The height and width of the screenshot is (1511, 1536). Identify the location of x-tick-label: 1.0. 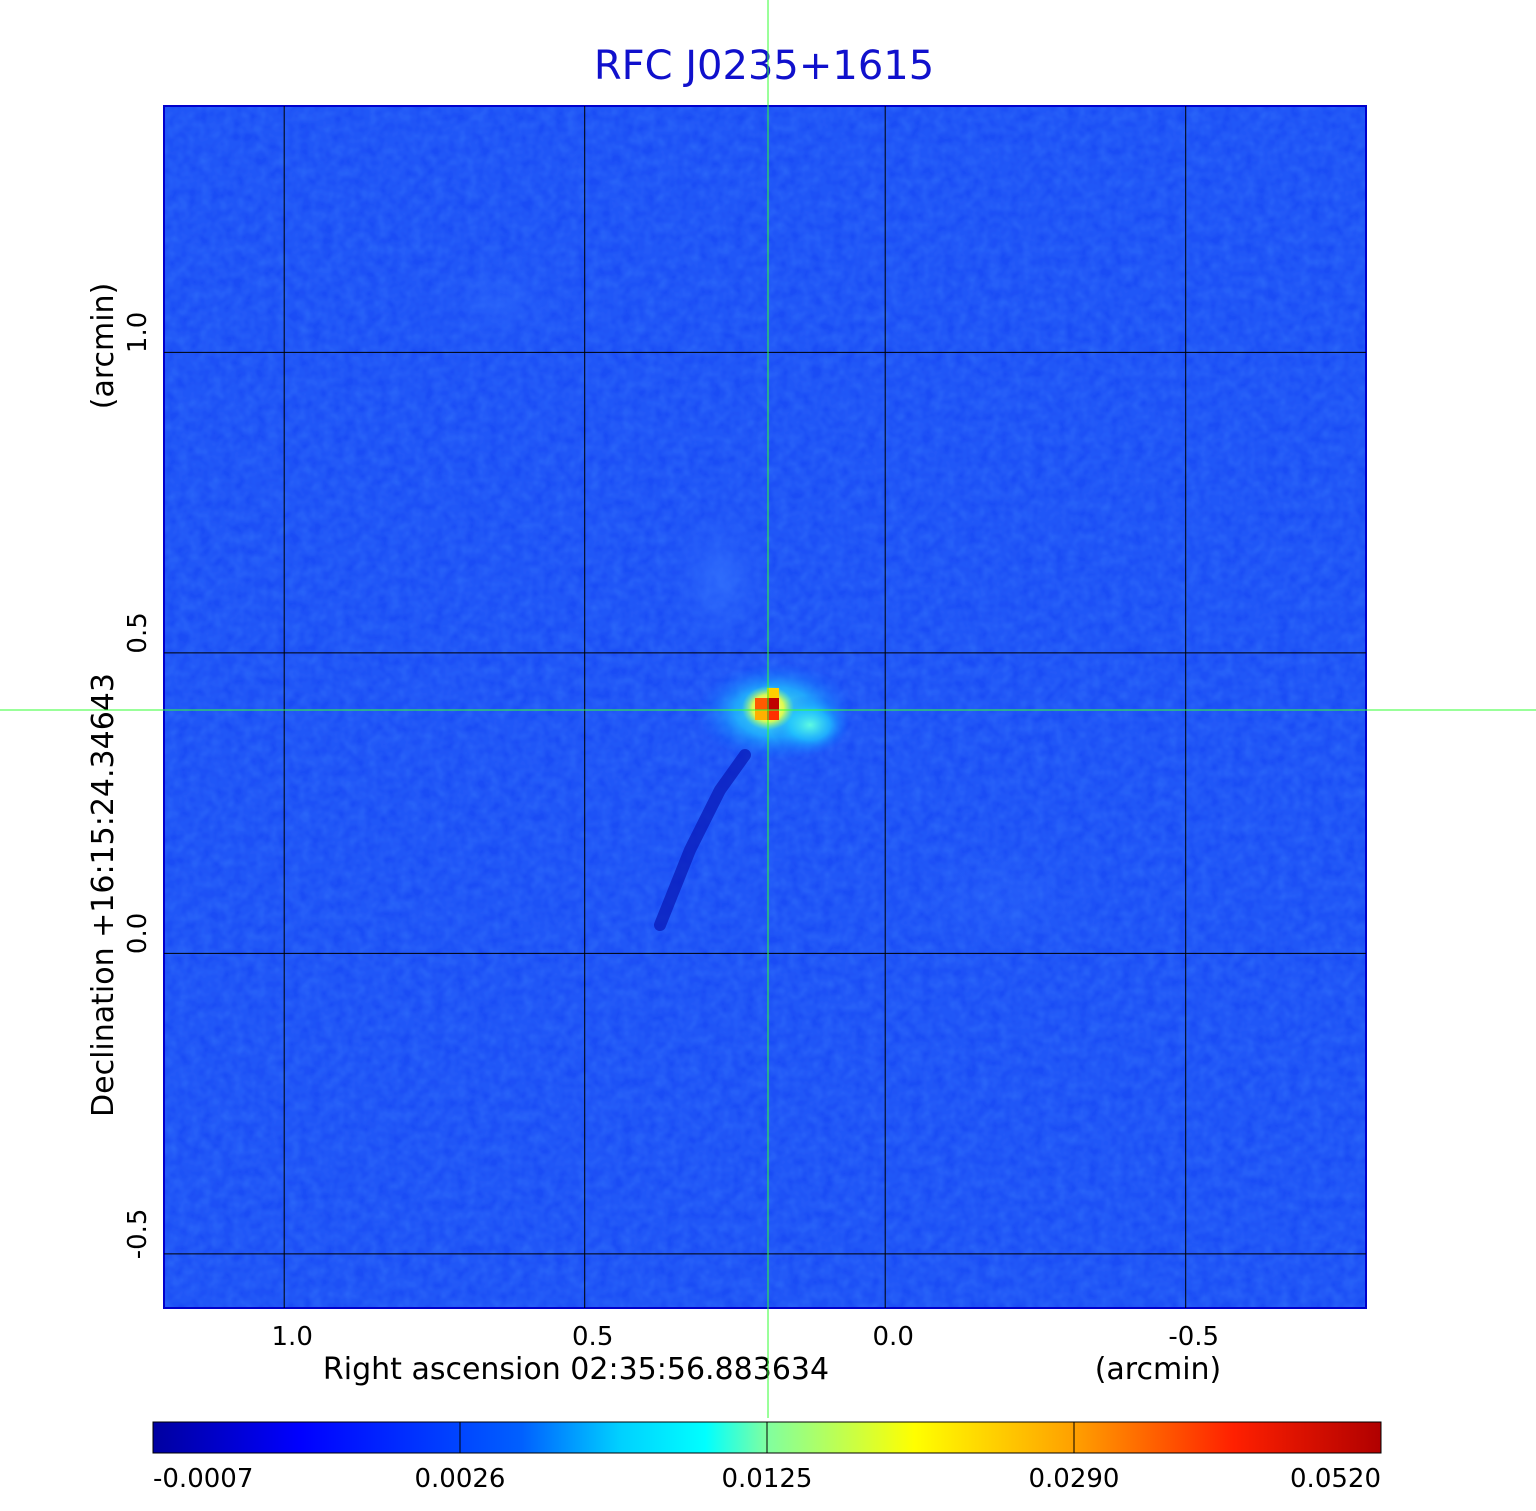
(292, 1337).